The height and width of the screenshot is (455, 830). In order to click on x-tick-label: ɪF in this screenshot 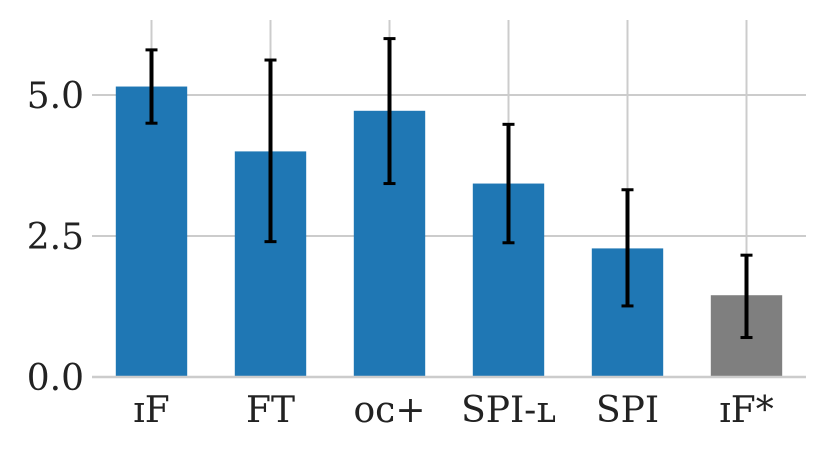, I will do `click(151, 410)`.